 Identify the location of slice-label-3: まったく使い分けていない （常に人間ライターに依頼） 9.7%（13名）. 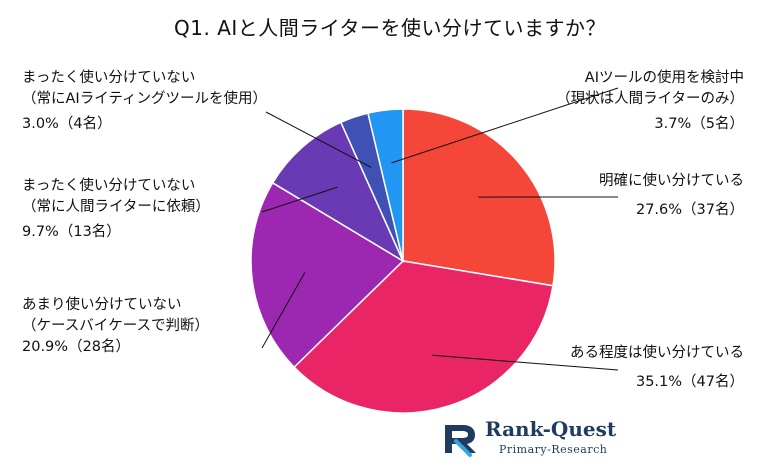
(116, 209).